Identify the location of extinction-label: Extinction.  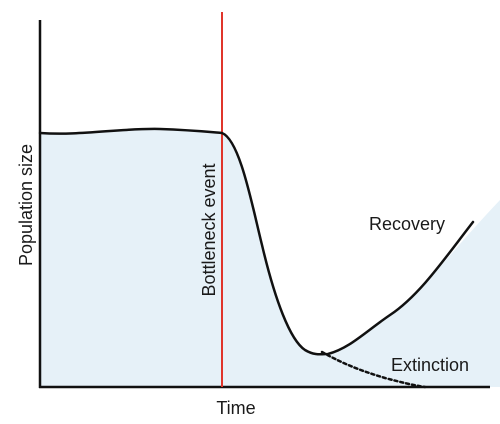
(430, 365).